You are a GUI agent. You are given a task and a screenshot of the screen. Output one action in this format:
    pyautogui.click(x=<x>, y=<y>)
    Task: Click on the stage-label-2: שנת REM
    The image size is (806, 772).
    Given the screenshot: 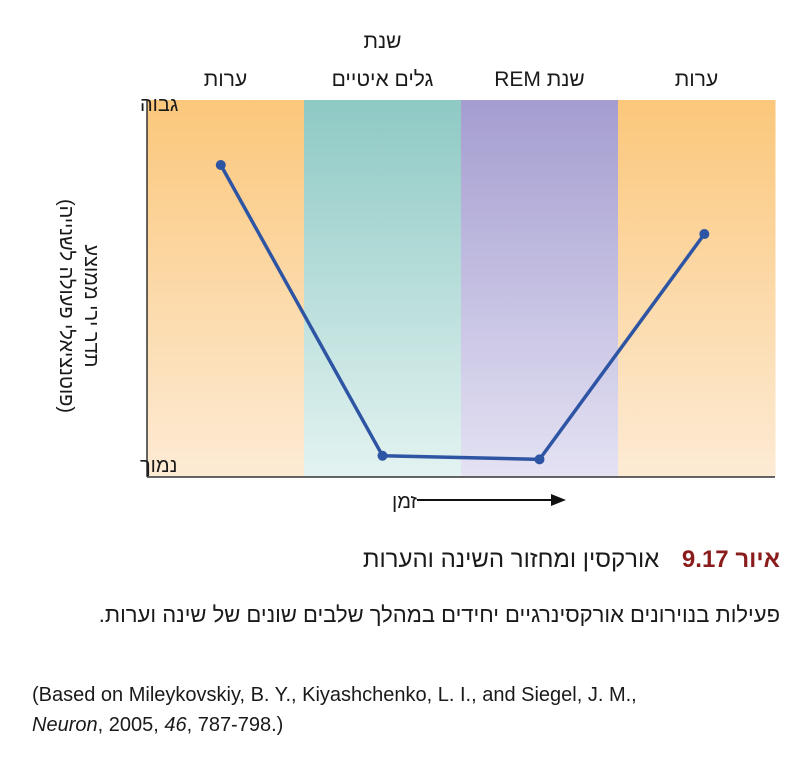 What is the action you would take?
    pyautogui.click(x=539, y=79)
    